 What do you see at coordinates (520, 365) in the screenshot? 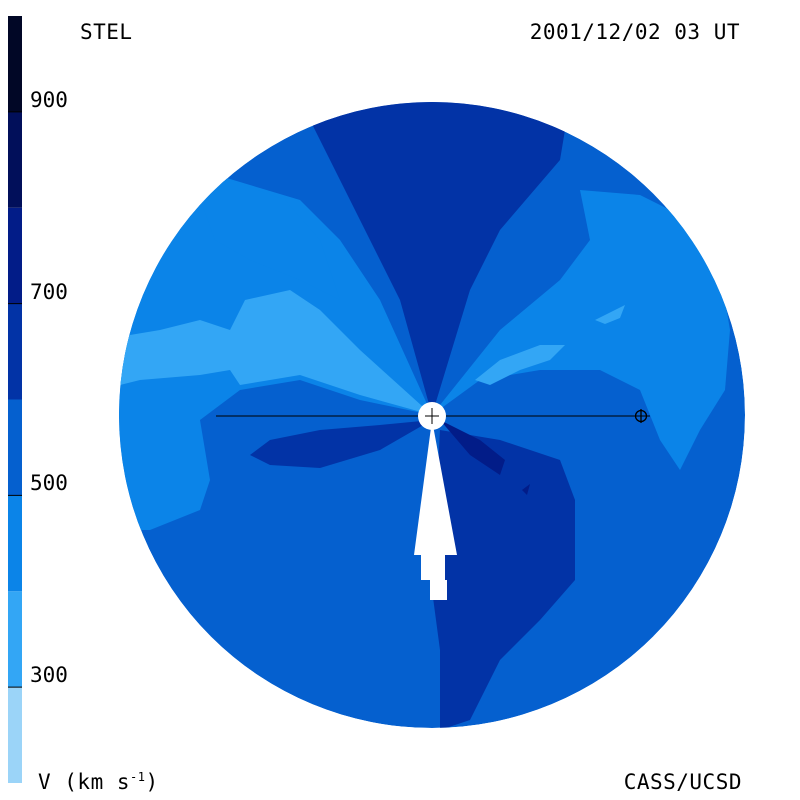
I see `region-right-light` at bounding box center [520, 365].